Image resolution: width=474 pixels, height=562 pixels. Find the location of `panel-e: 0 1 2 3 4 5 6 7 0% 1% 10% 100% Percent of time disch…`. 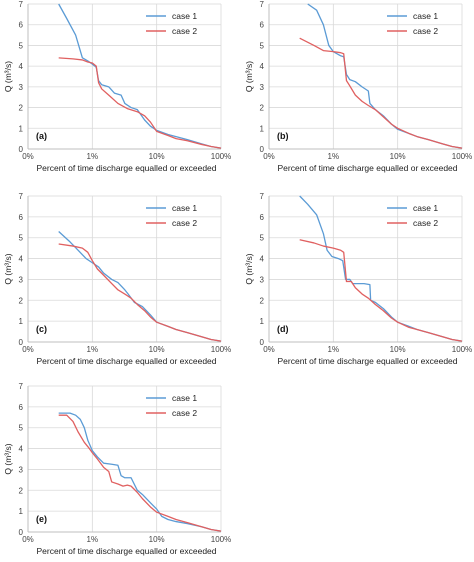

panel-e: 0 1 2 3 4 5 6 7 0% 1% 10% 100% Percent of time disch… is located at coordinates (117, 469).